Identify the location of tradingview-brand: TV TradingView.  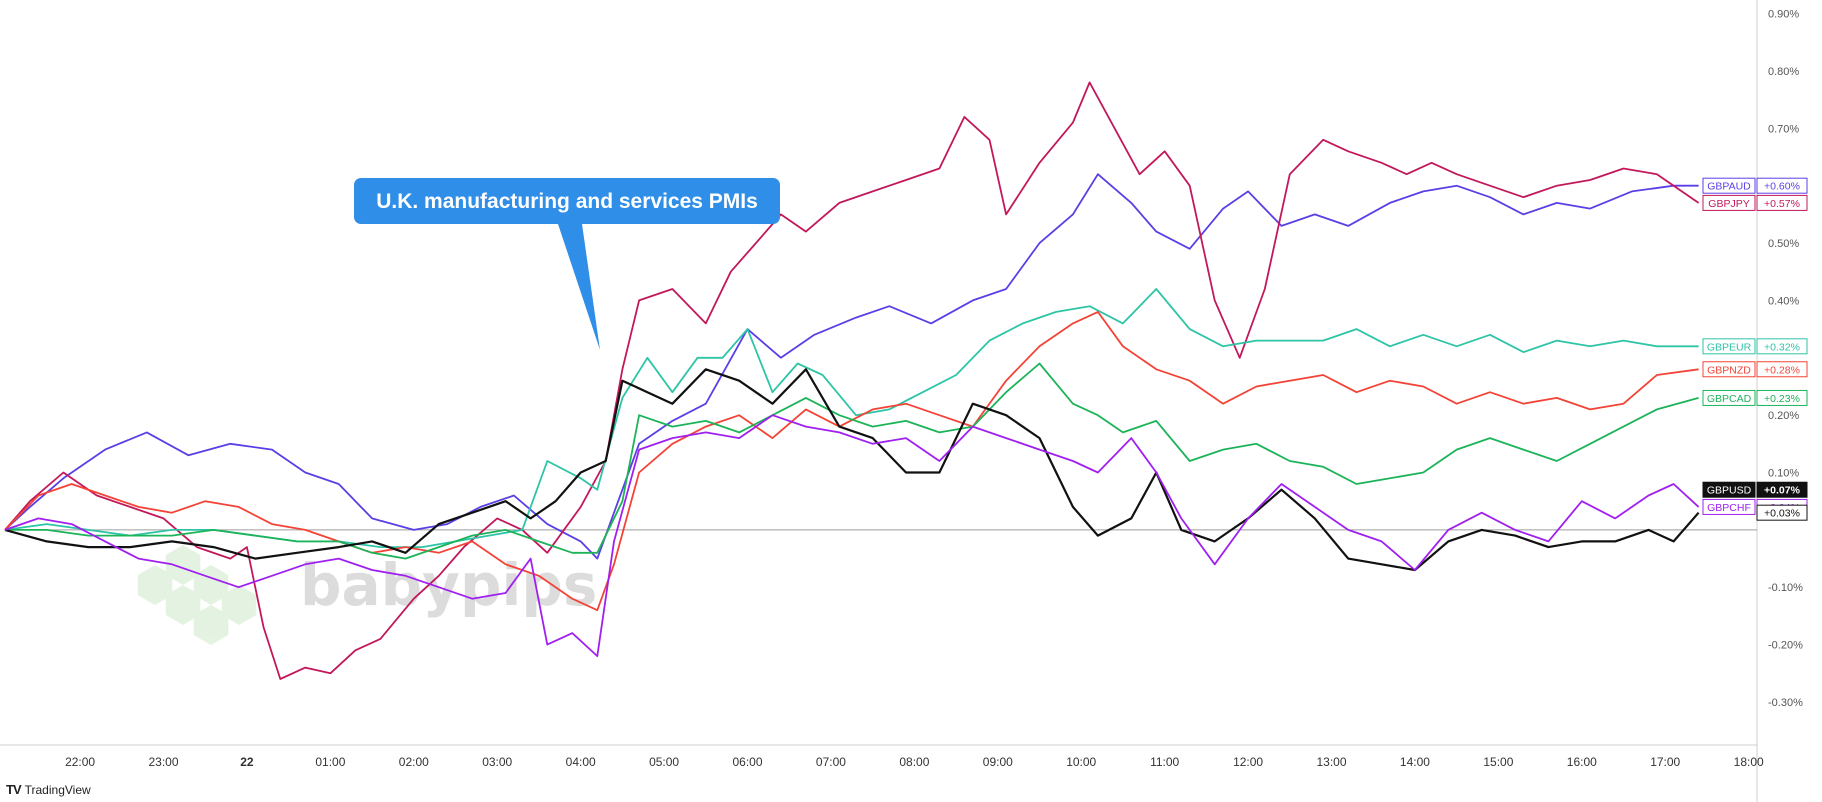
(48, 789).